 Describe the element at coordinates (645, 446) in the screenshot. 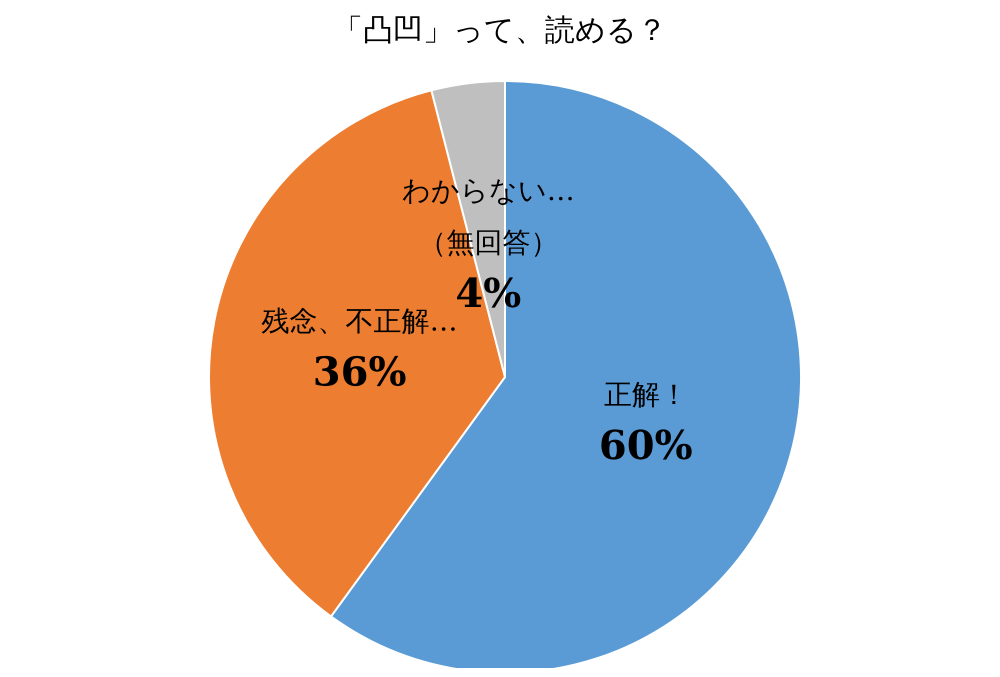

I see `data-label: 60%` at that location.